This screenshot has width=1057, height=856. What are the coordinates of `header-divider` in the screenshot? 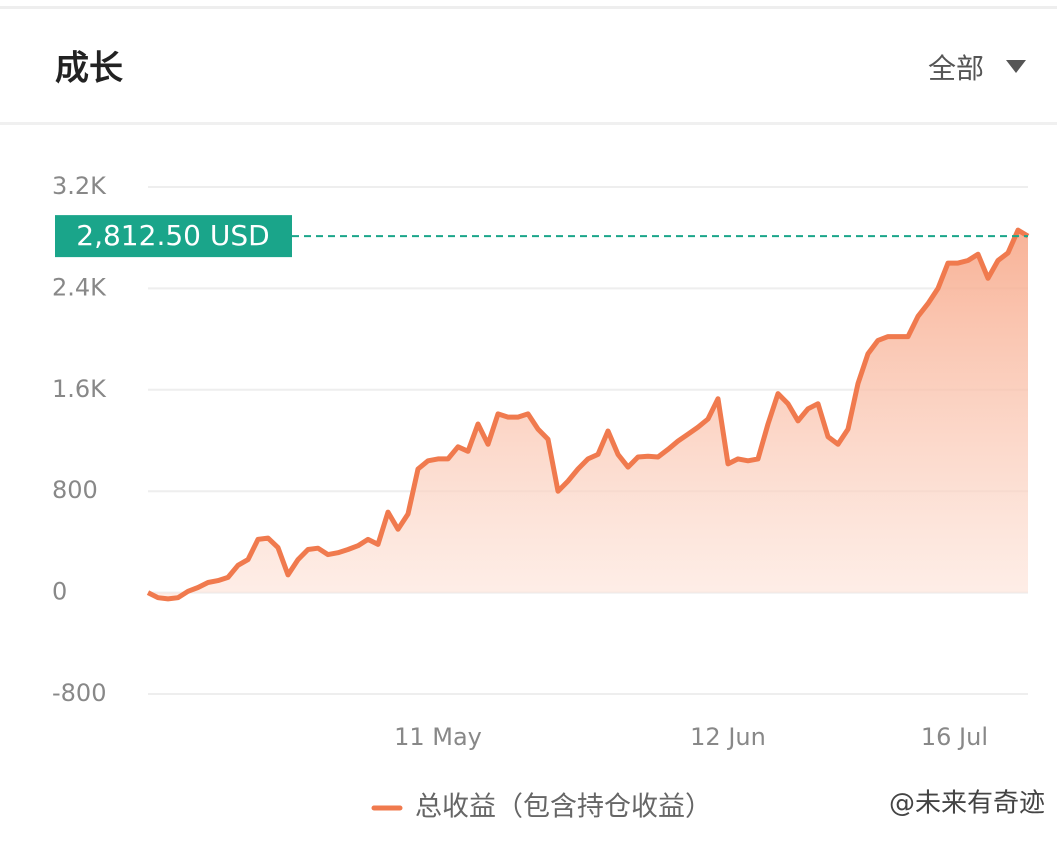 It's located at (528, 123).